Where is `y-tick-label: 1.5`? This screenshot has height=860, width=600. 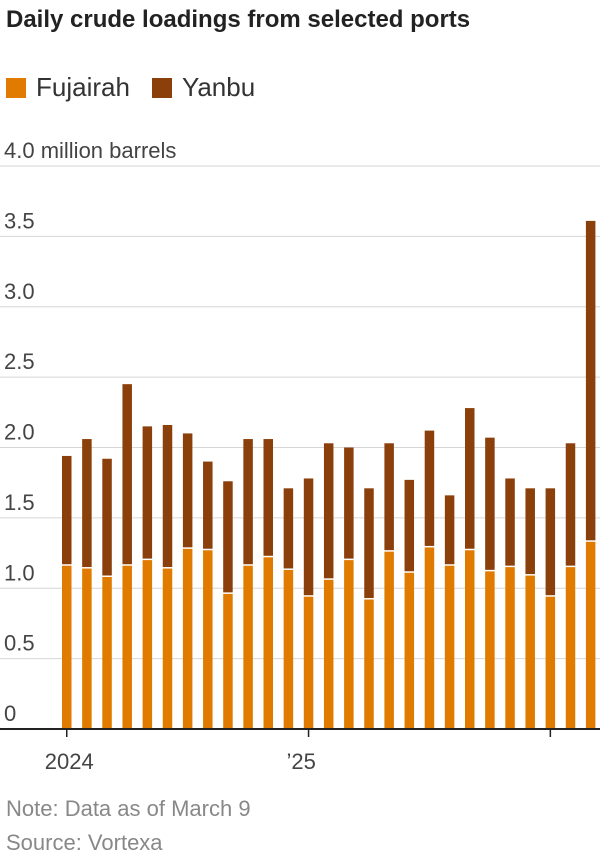 y-tick-label: 1.5 is located at coordinates (19, 502).